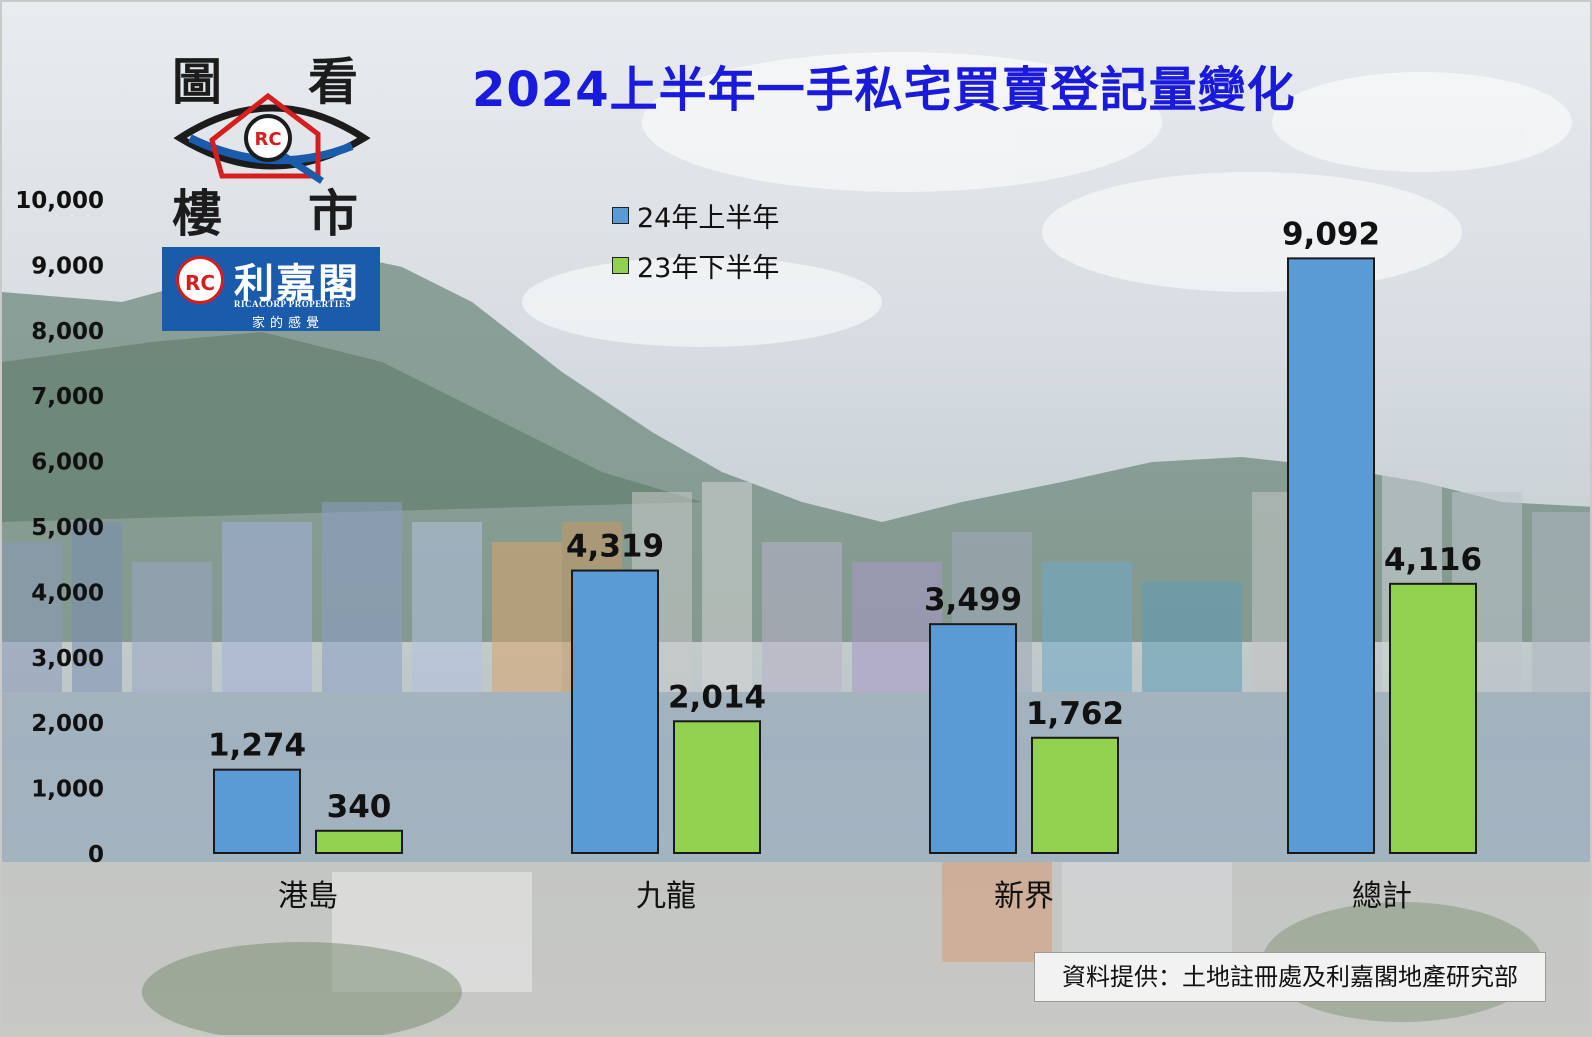 This screenshot has width=1592, height=1037. I want to click on data-label: 4,116, so click(1433, 560).